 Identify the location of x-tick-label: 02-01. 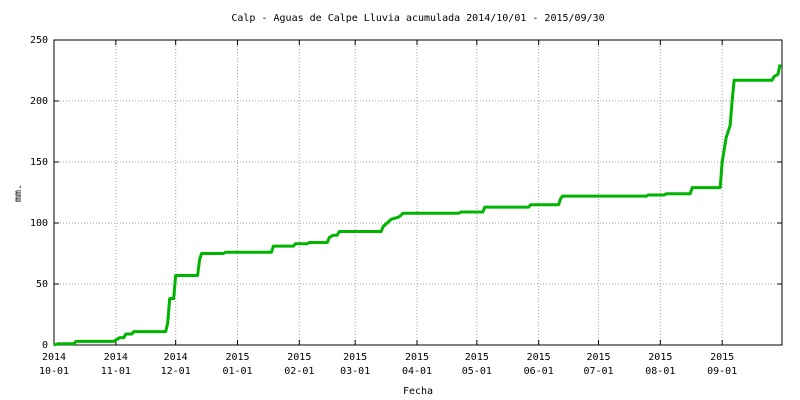
(299, 371).